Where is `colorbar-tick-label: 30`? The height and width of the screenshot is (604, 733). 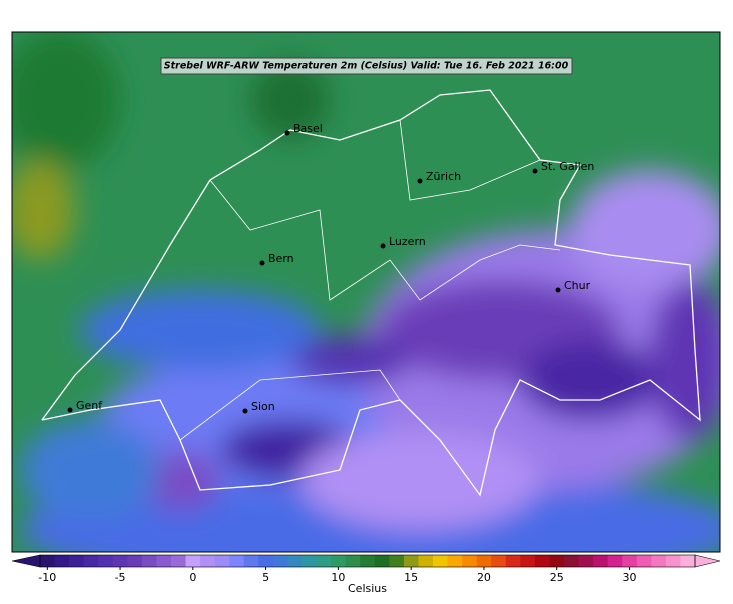
colorbar-tick-label: 30 is located at coordinates (630, 577).